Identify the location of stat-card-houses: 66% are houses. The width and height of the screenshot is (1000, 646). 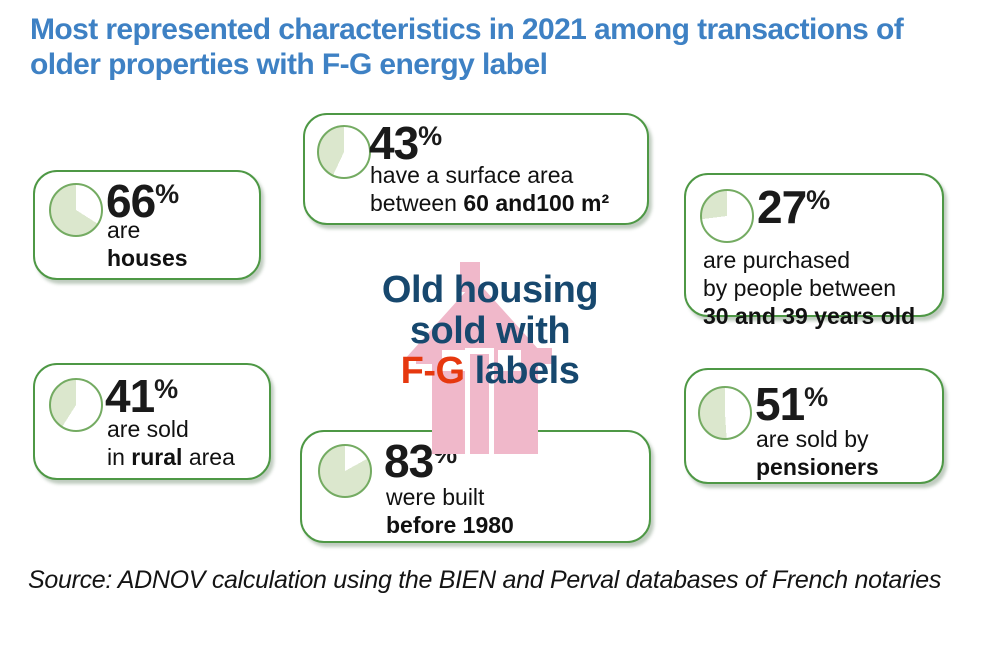
(147, 225).